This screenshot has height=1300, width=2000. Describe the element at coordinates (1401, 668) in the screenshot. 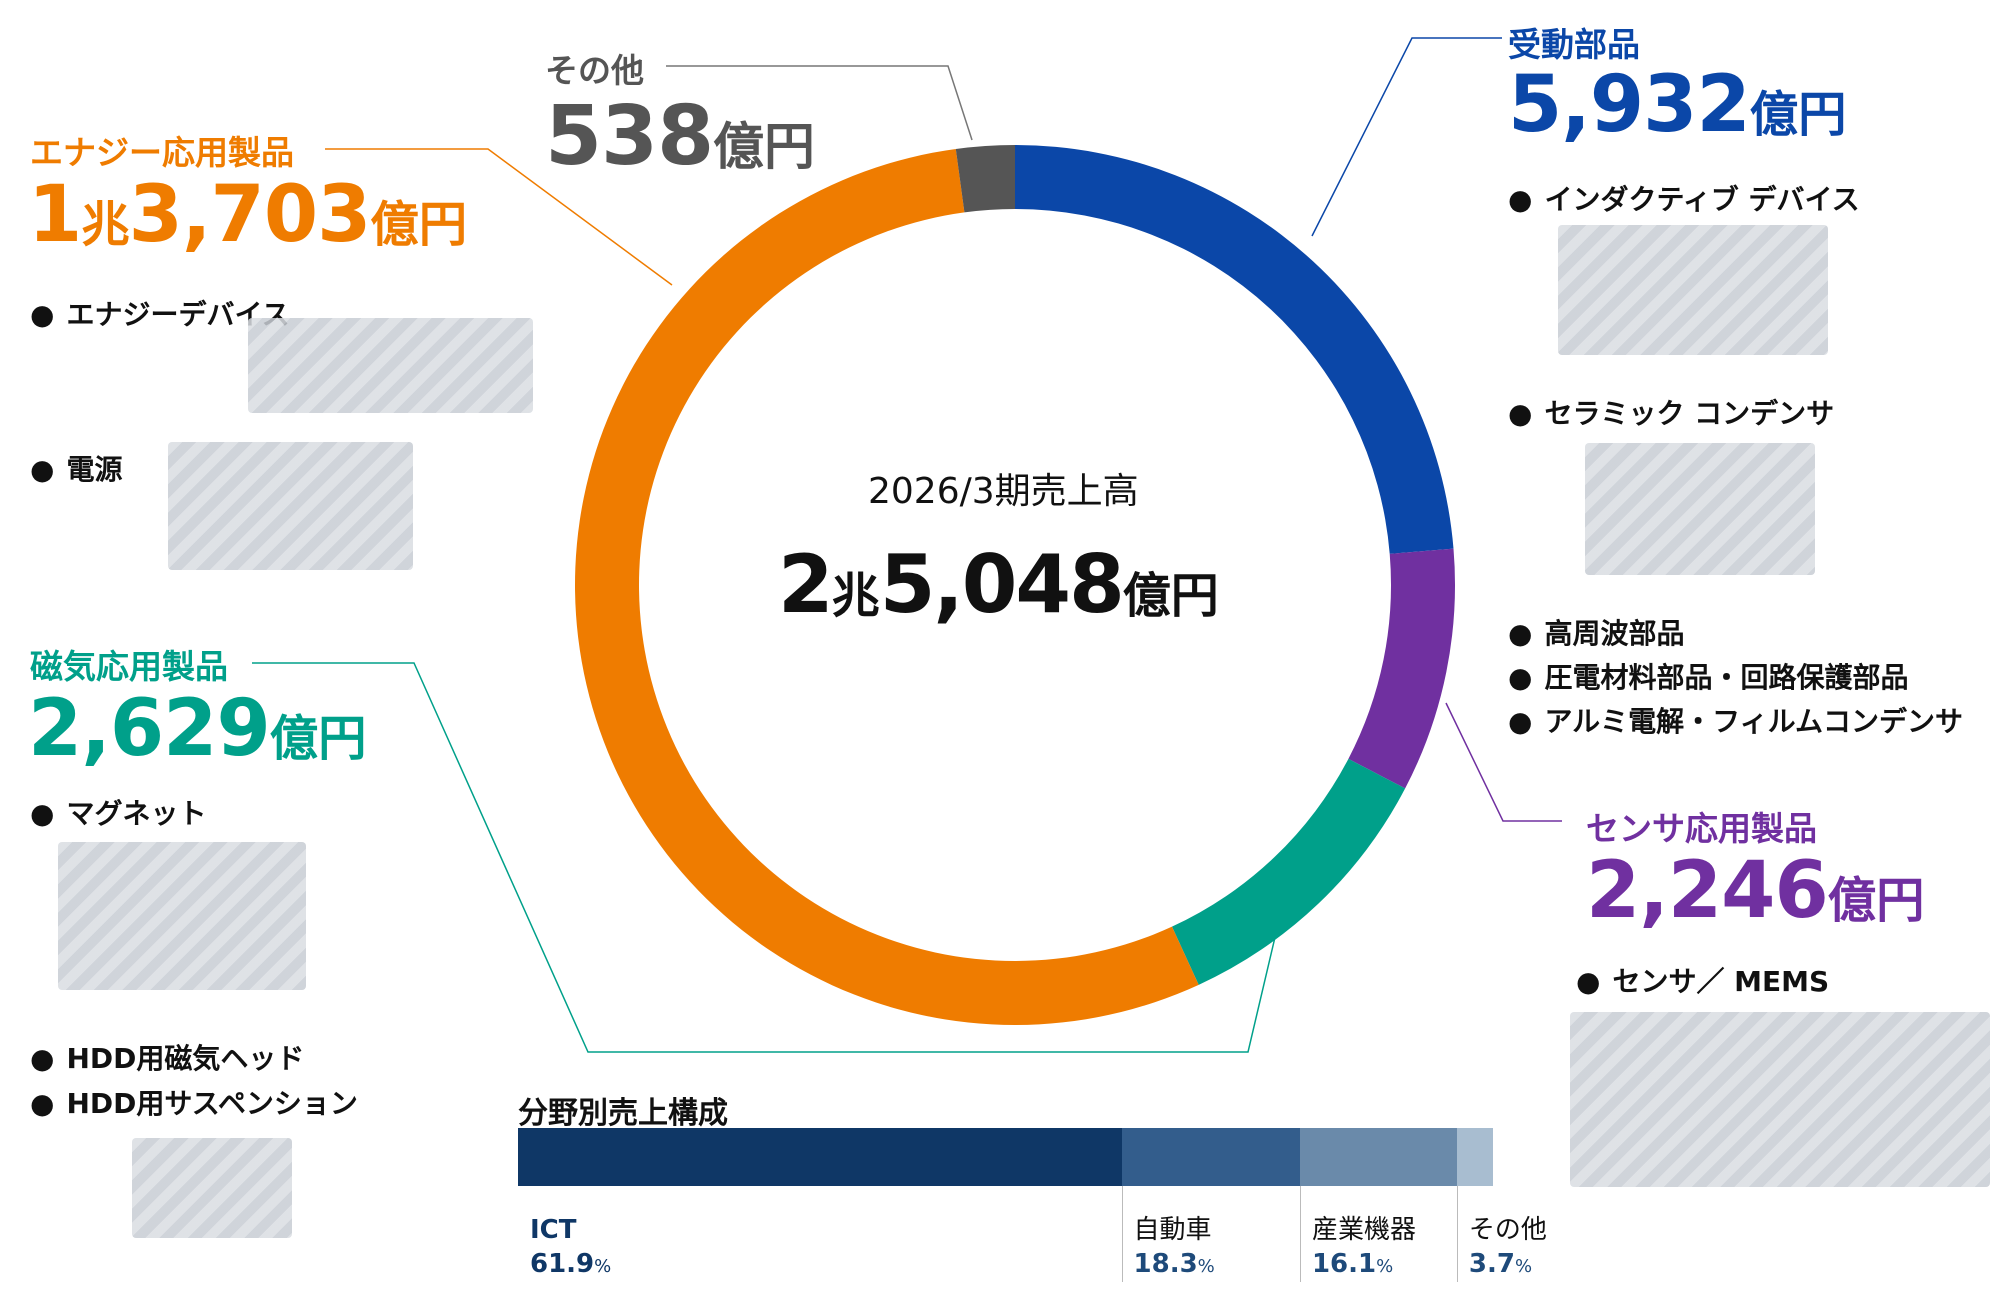

I see `donut-slice-sensor` at that location.